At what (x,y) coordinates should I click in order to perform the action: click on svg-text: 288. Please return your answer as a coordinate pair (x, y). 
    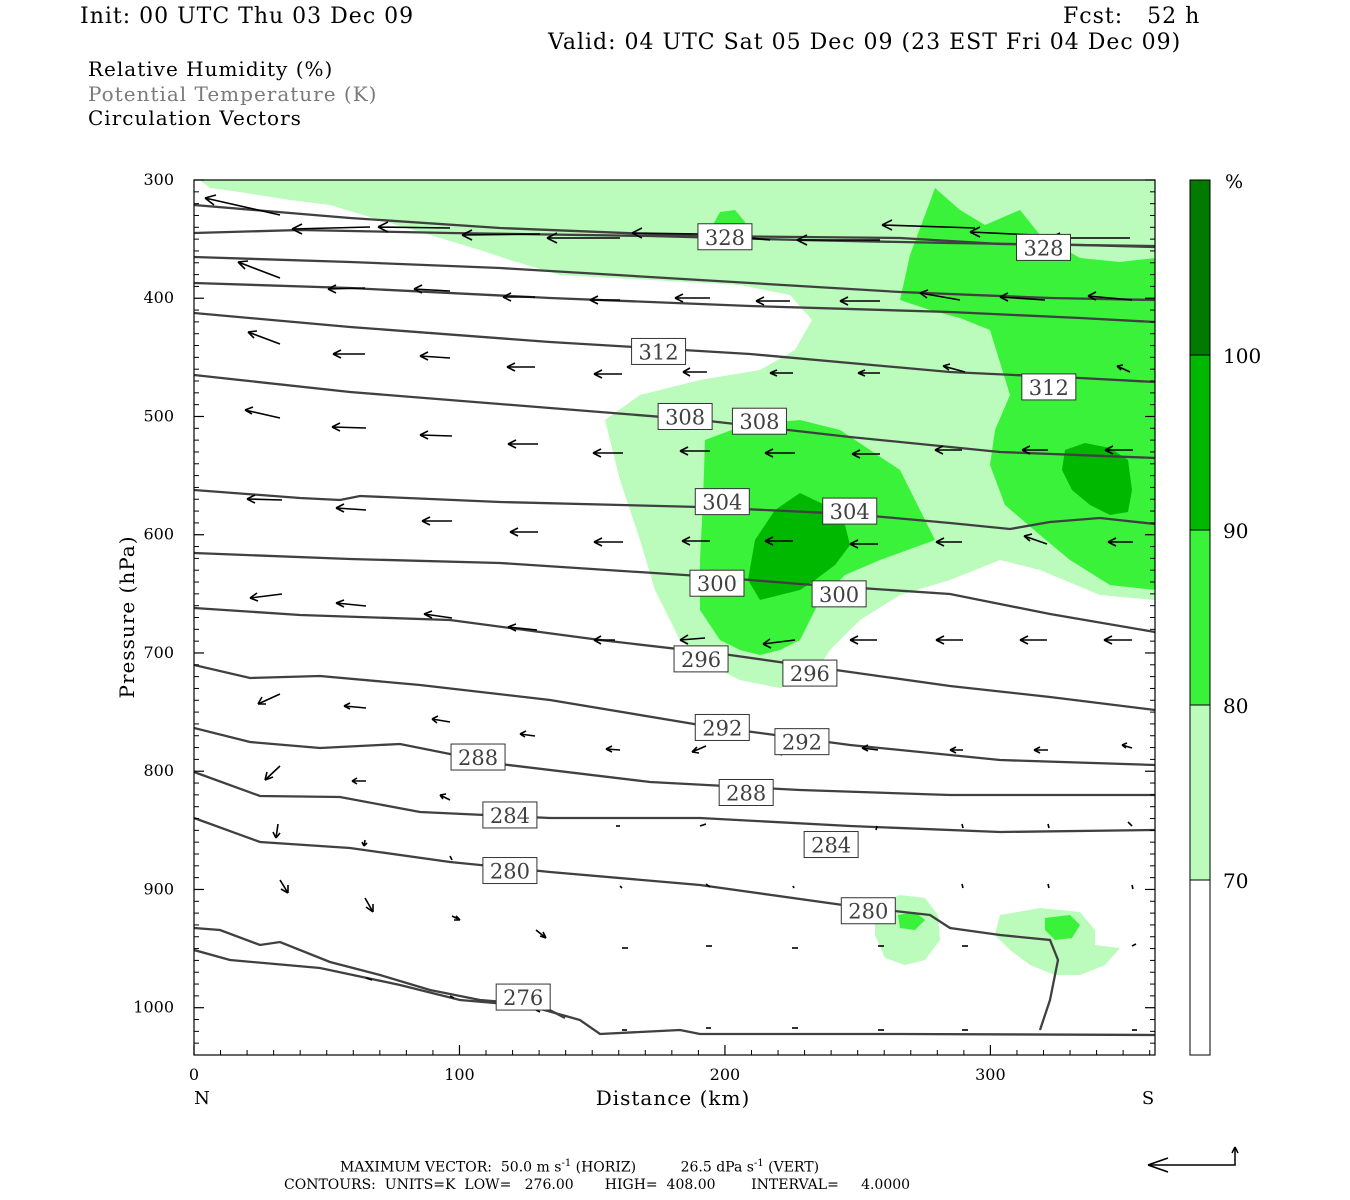
    Looking at the image, I should click on (746, 794).